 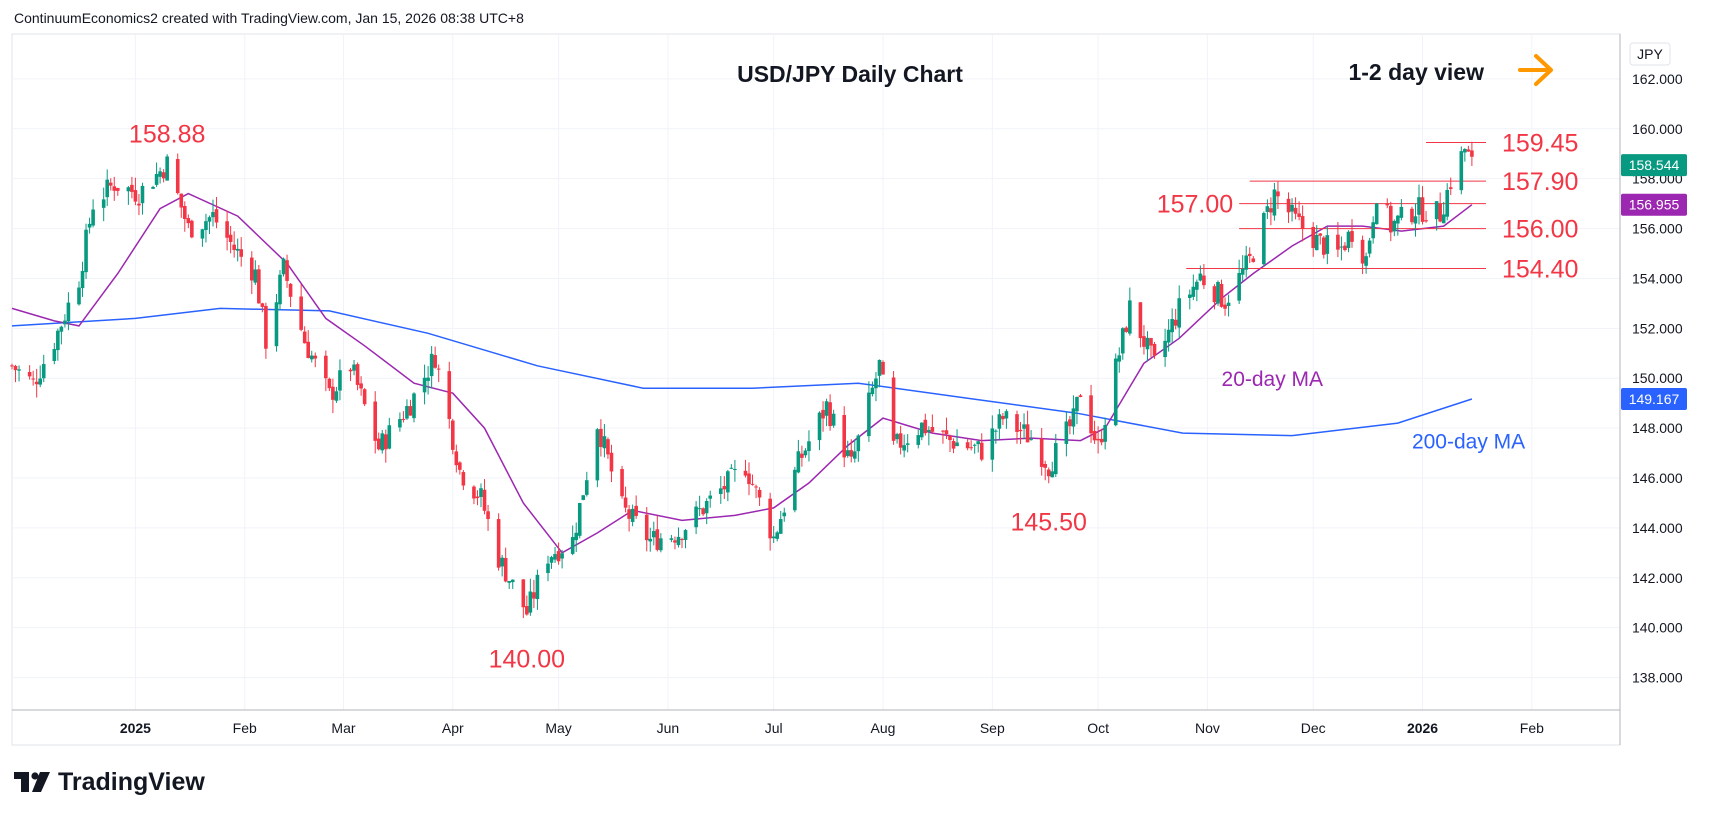 I want to click on brand-name: TradingView, so click(x=131, y=782).